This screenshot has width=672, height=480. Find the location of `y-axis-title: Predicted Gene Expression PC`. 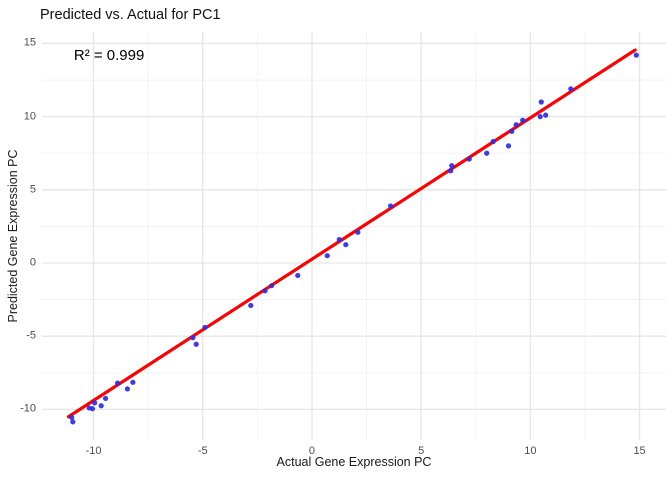

y-axis-title: Predicted Gene Expression PC is located at coordinates (13, 236).